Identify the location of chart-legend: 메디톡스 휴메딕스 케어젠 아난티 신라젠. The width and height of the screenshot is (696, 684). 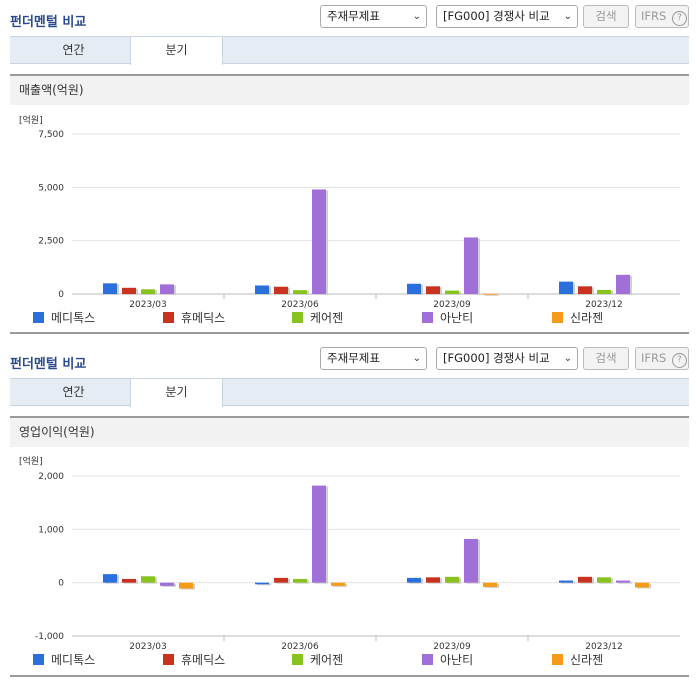
(348, 318).